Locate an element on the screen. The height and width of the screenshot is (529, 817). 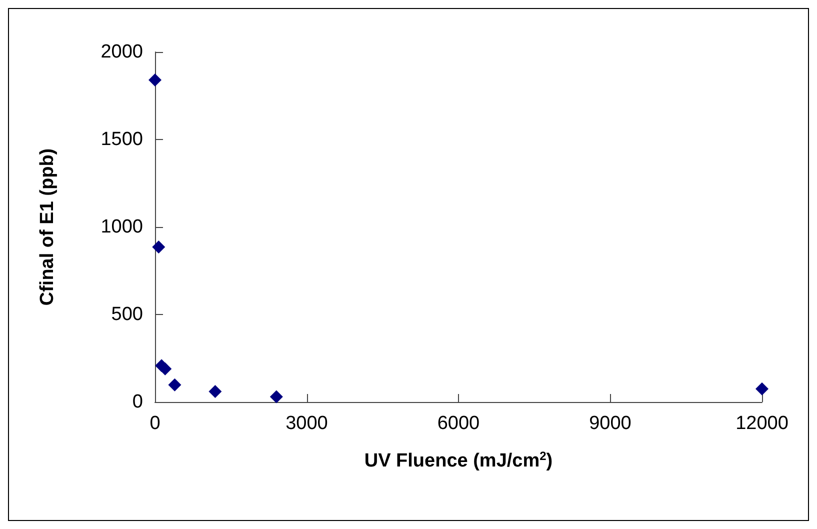
y-tick-label: 1000 is located at coordinates (121, 227).